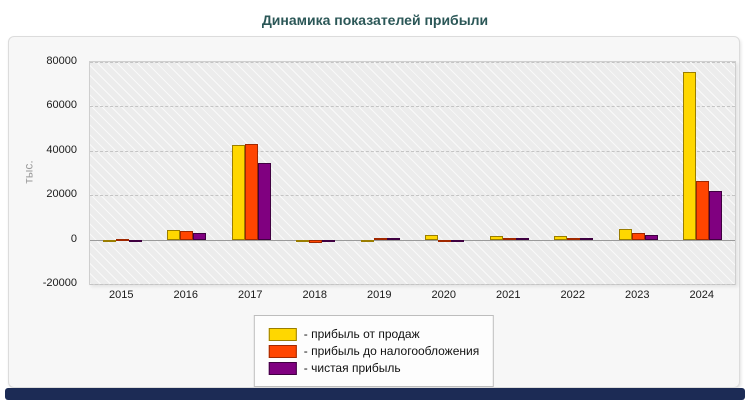 The height and width of the screenshot is (400, 750). Describe the element at coordinates (690, 155) in the screenshot. I see `bar-прибыль от продаж-2024` at that location.